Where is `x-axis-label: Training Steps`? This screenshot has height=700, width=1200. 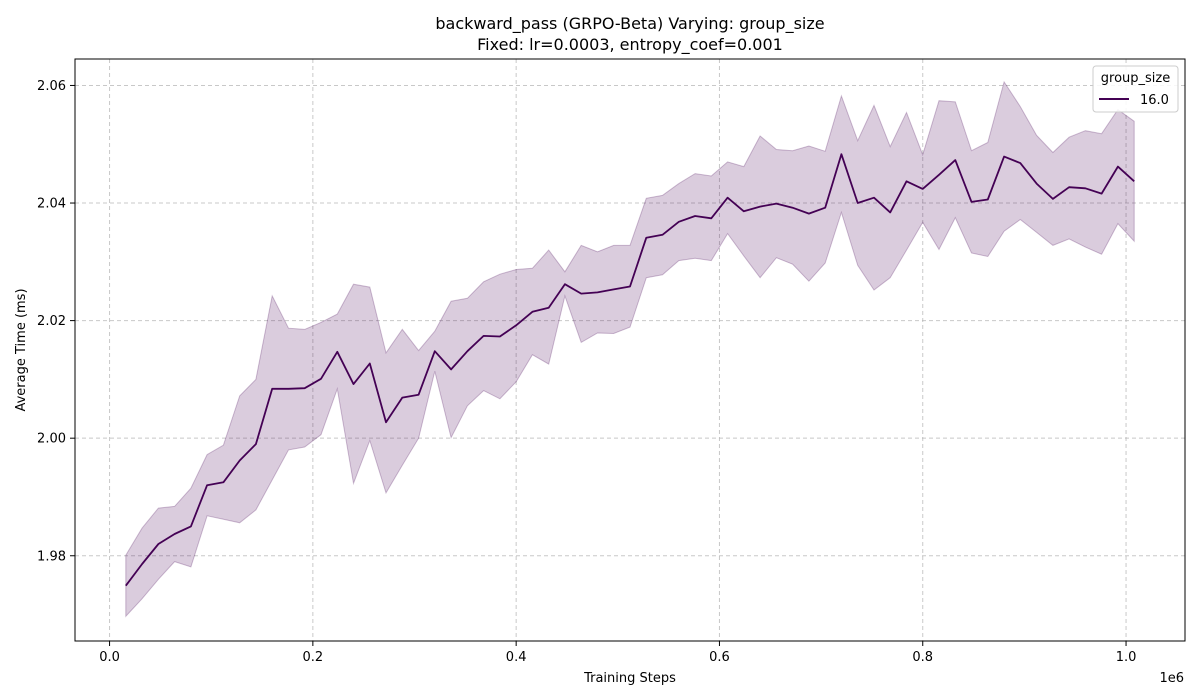 x-axis-label: Training Steps is located at coordinates (629, 678).